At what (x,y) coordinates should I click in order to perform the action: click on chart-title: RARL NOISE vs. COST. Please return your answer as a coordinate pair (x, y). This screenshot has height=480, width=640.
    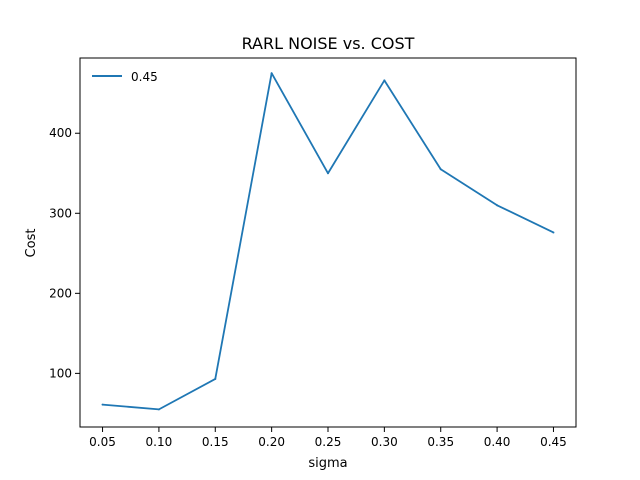
    Looking at the image, I should click on (328, 43).